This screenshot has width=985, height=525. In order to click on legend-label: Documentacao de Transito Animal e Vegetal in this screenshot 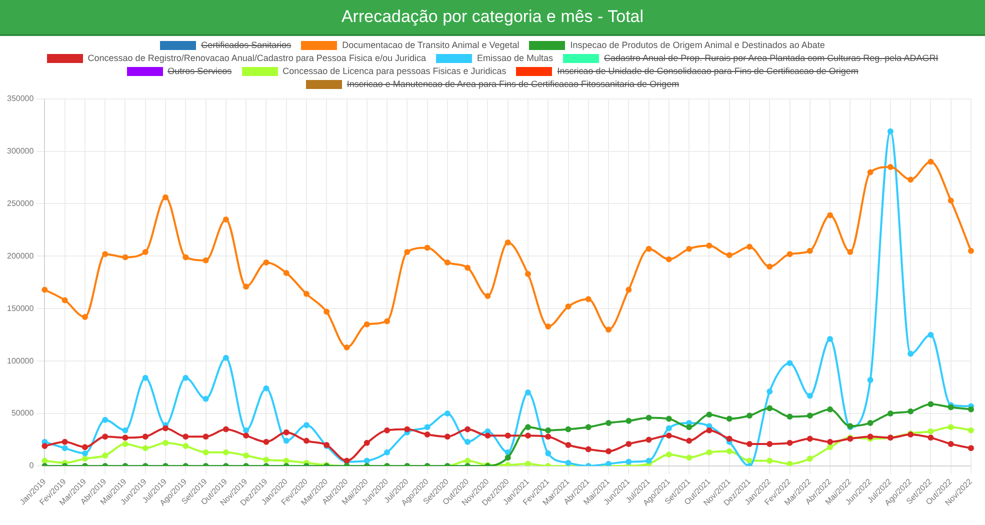, I will do `click(431, 45)`.